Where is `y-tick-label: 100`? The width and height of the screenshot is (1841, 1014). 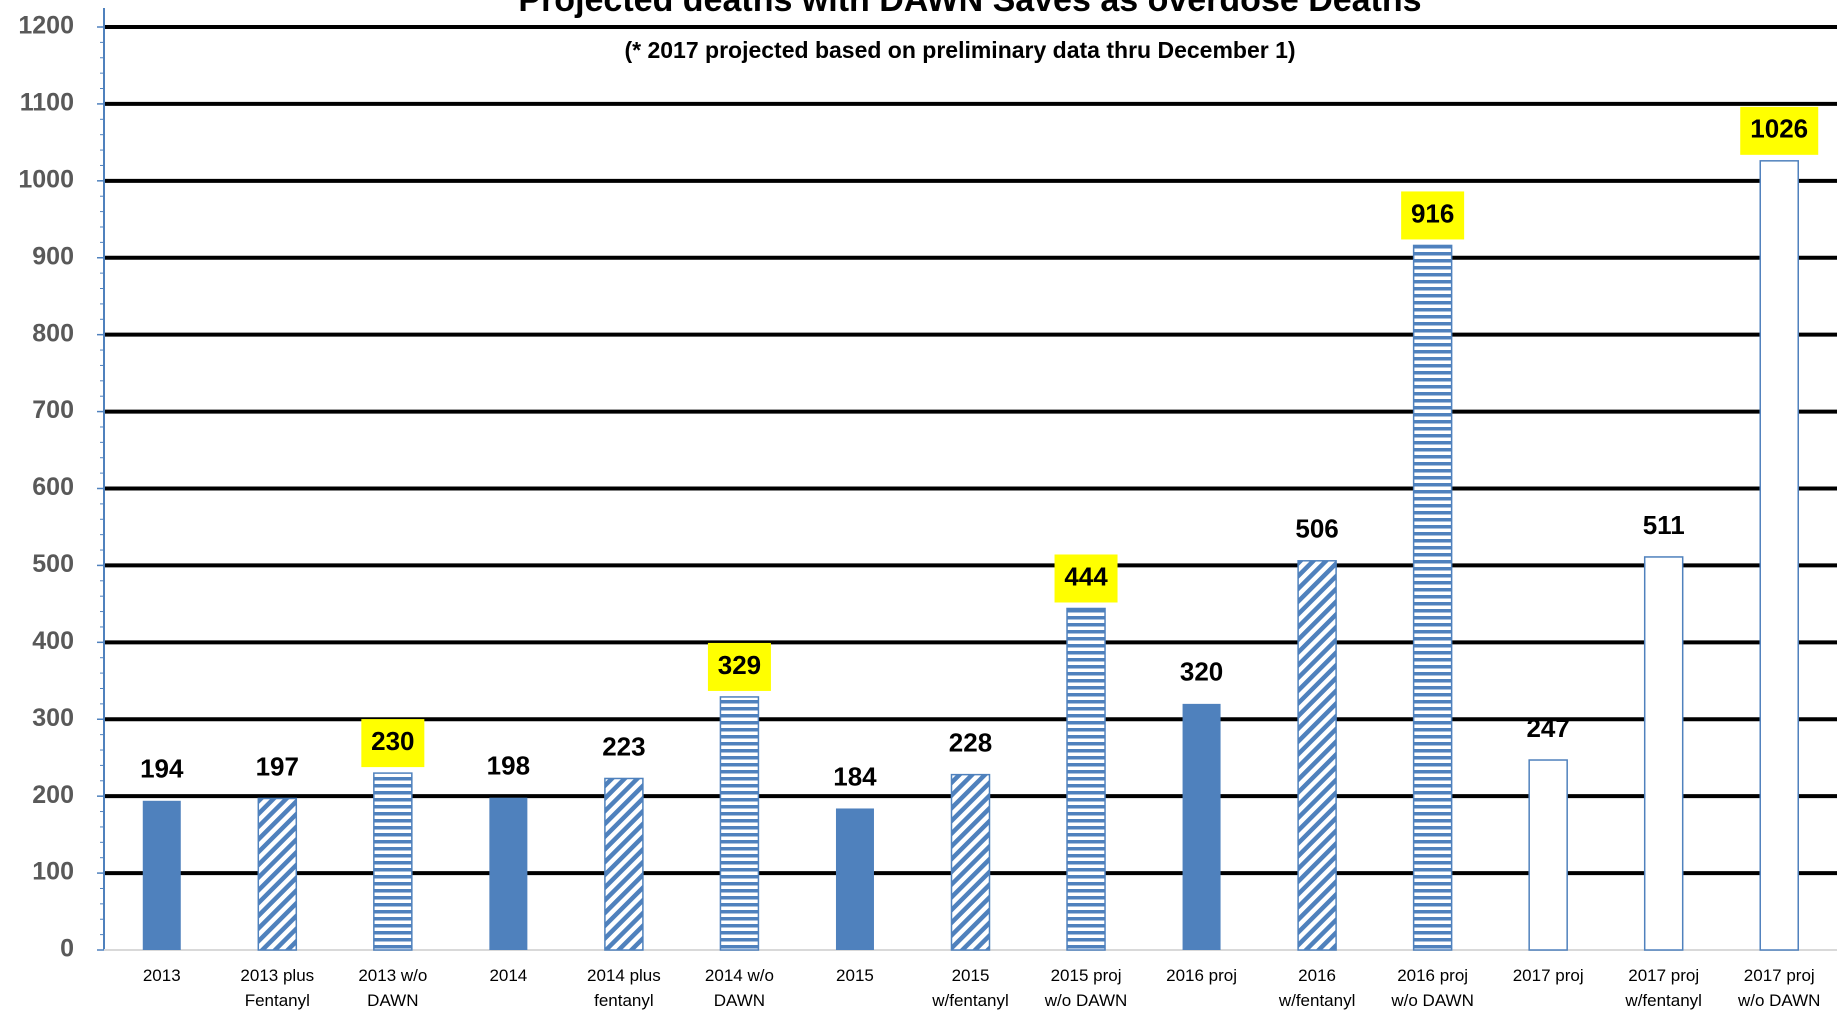
y-tick-label: 100 is located at coordinates (53, 872).